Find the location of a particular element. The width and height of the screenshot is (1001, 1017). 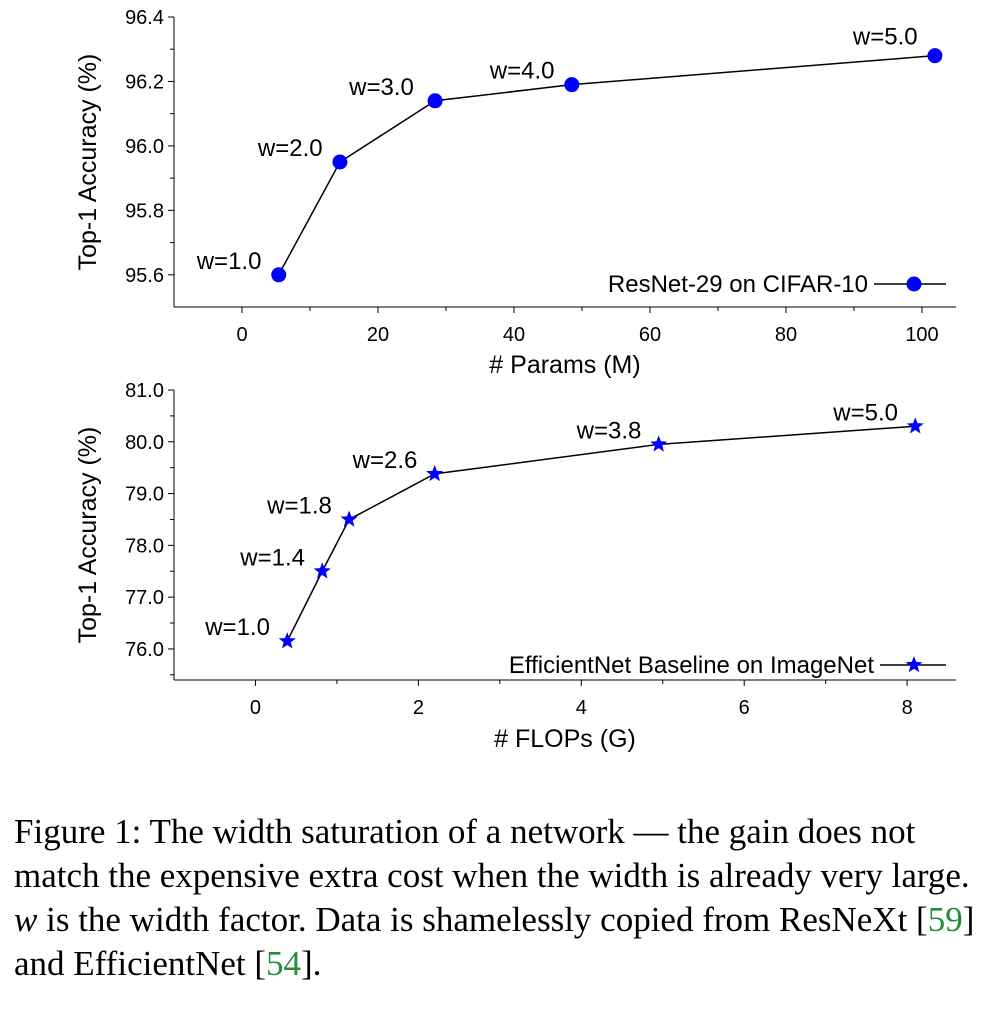

chart2-x-tick-label: 8 is located at coordinates (907, 708).